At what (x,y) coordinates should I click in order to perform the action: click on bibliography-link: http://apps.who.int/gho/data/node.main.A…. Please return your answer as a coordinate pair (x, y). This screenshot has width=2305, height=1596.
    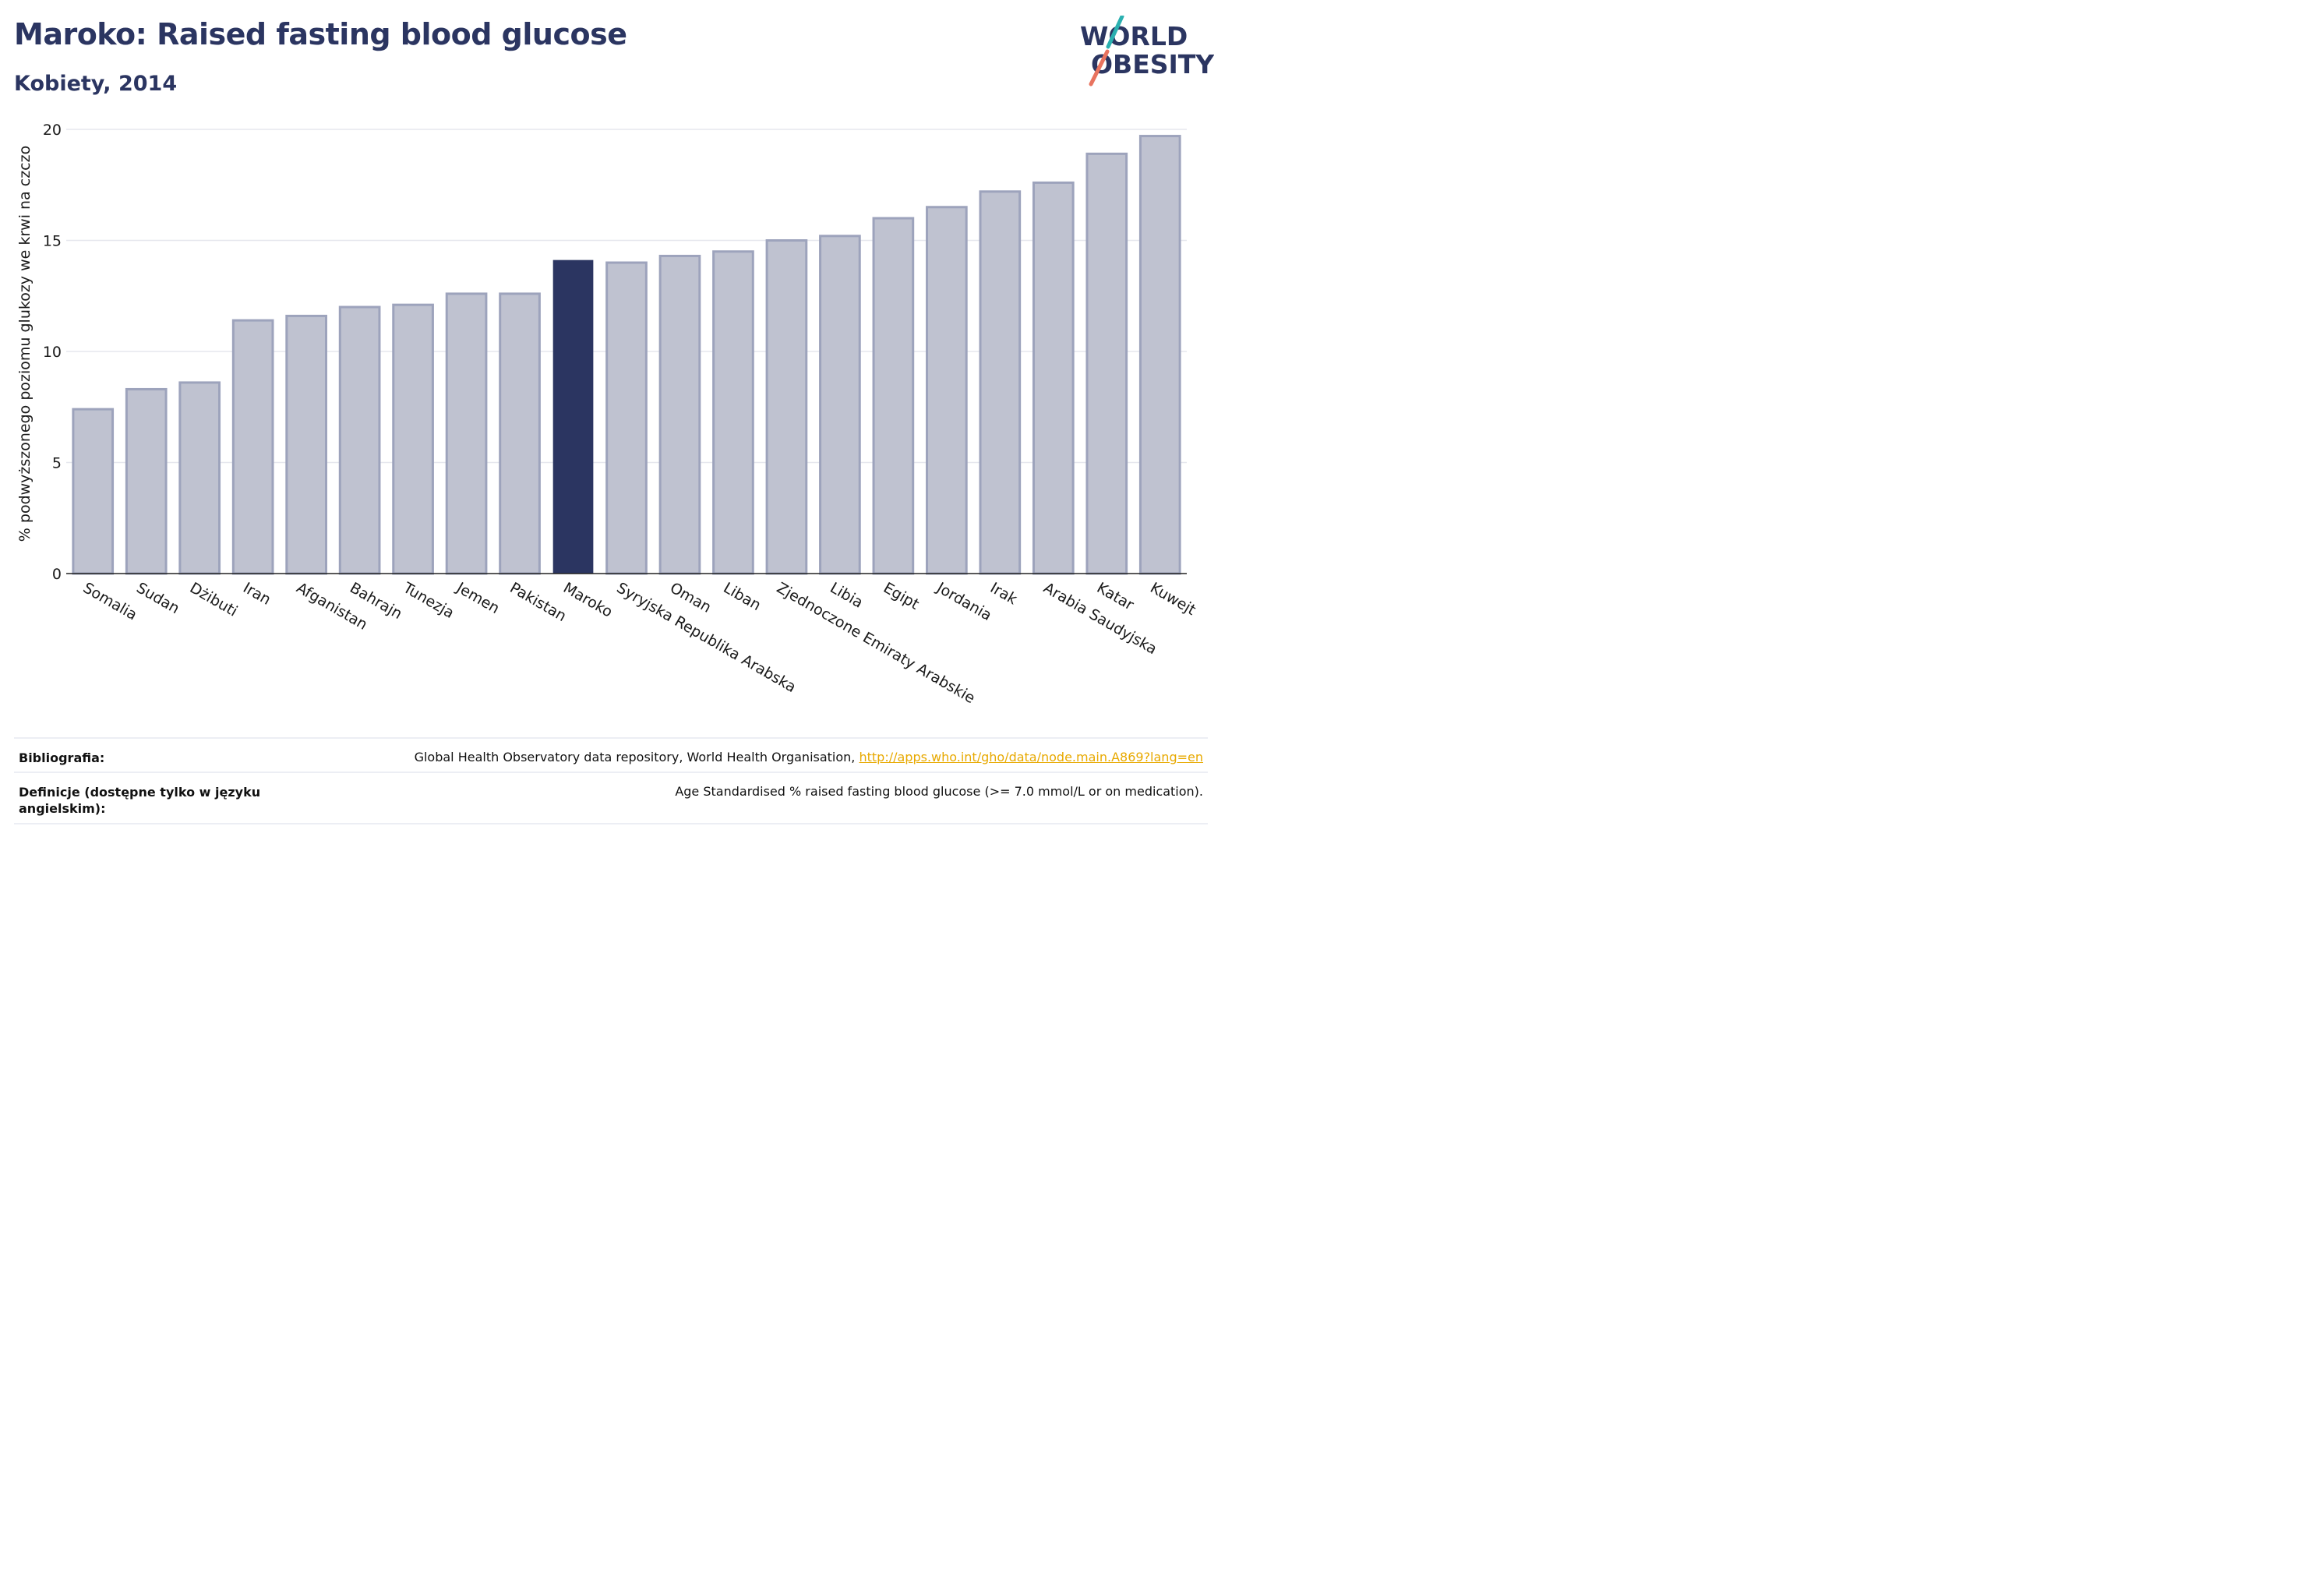
    Looking at the image, I should click on (1031, 757).